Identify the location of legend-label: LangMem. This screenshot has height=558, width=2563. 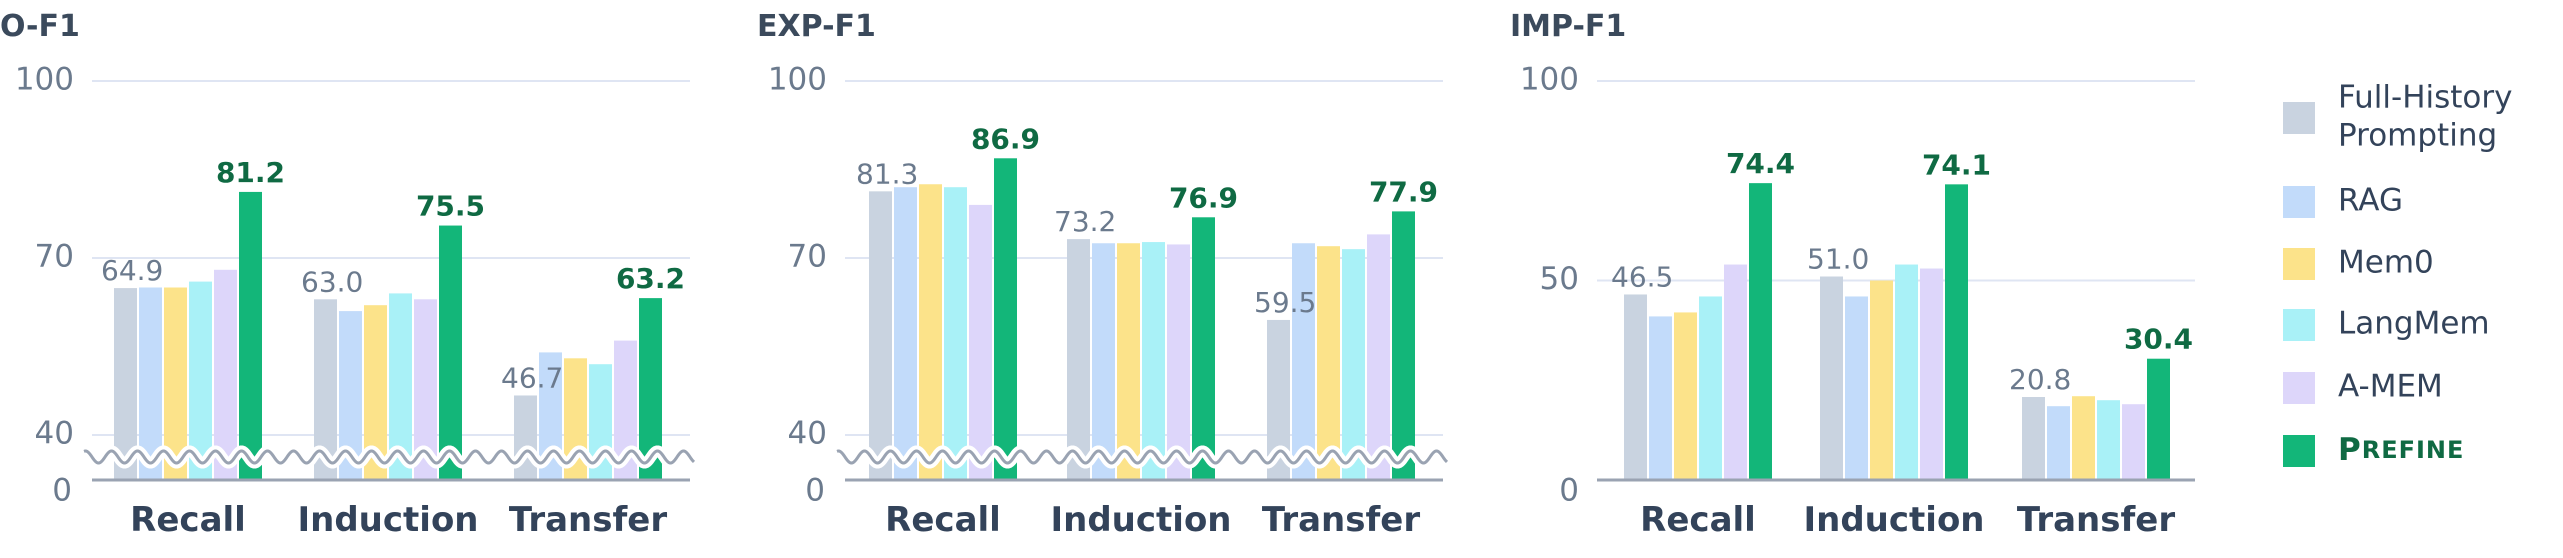
(2414, 324).